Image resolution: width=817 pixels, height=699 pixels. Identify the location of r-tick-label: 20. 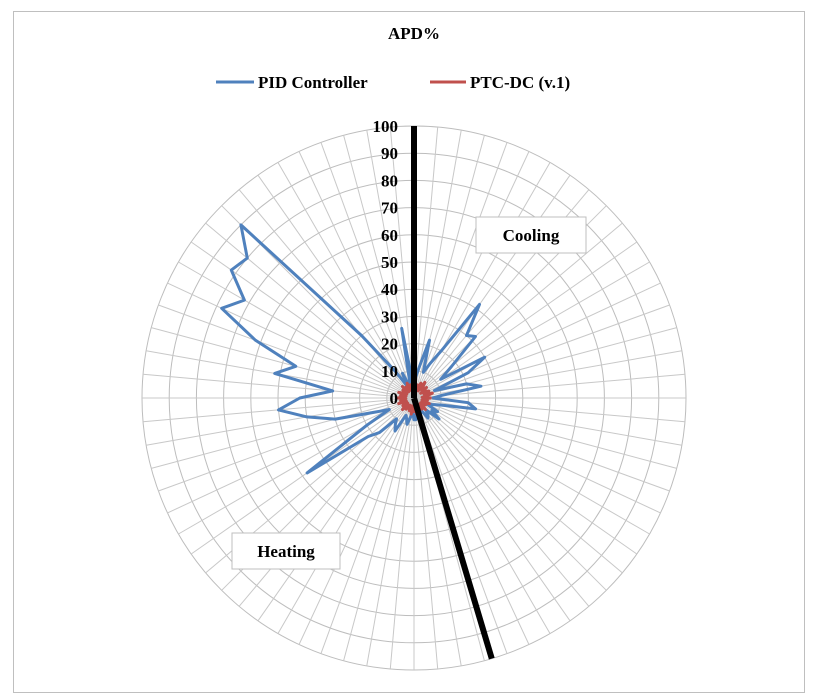
(389, 344).